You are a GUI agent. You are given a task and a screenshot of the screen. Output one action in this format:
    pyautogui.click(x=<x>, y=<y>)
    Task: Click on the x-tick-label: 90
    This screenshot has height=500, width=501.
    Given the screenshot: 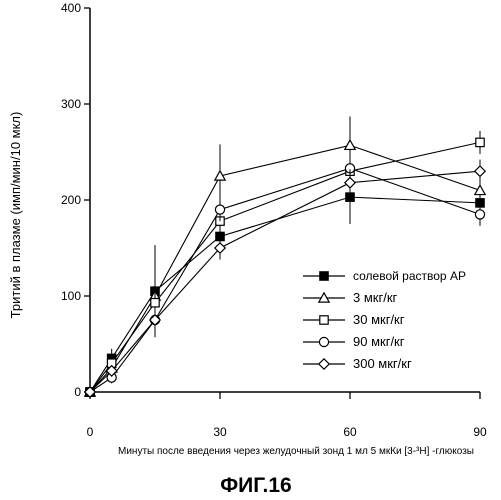 What is the action you would take?
    pyautogui.click(x=480, y=432)
    